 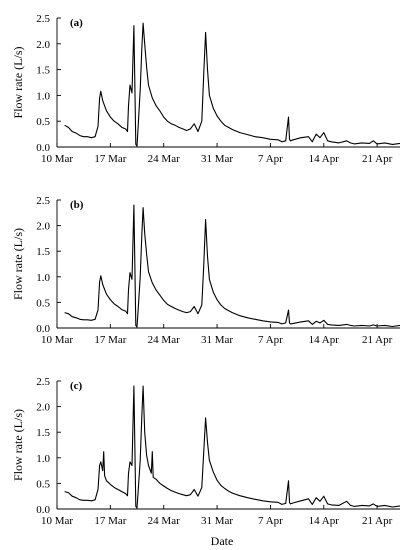 What do you see at coordinates (76, 23) in the screenshot?
I see `panel-label: (a)` at bounding box center [76, 23].